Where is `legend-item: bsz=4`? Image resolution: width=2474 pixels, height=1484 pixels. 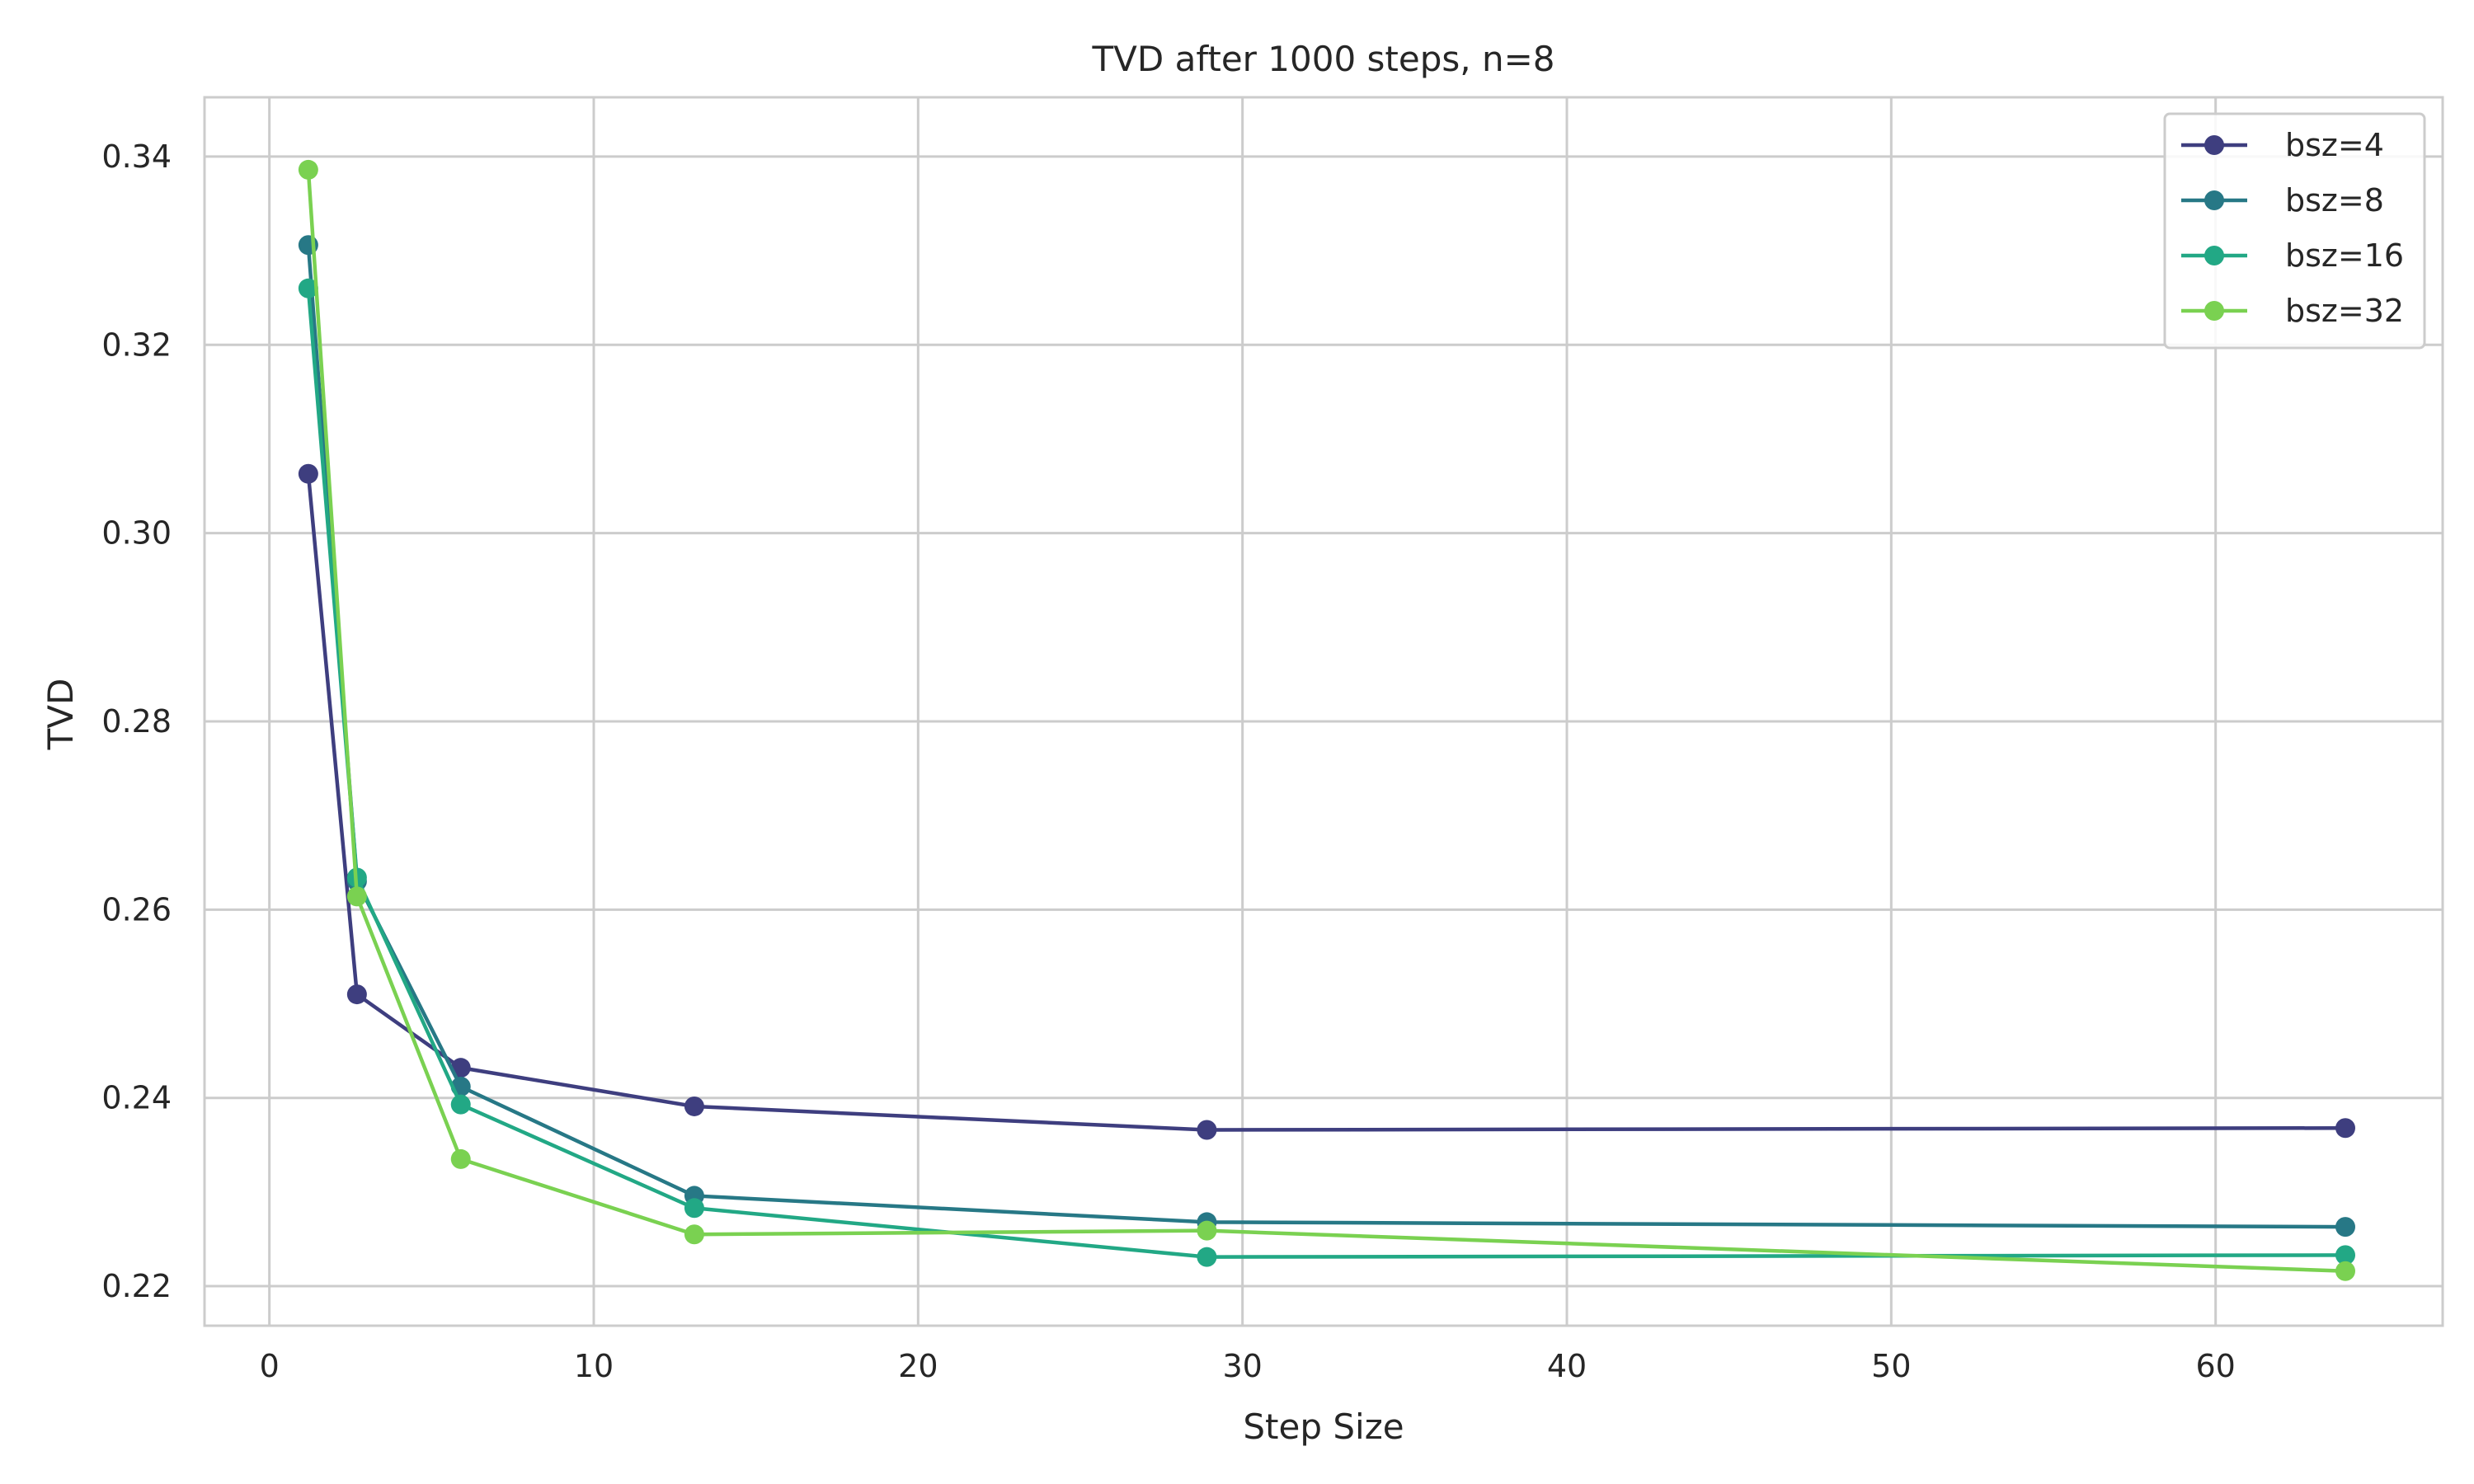 legend-item: bsz=4 is located at coordinates (2282, 145).